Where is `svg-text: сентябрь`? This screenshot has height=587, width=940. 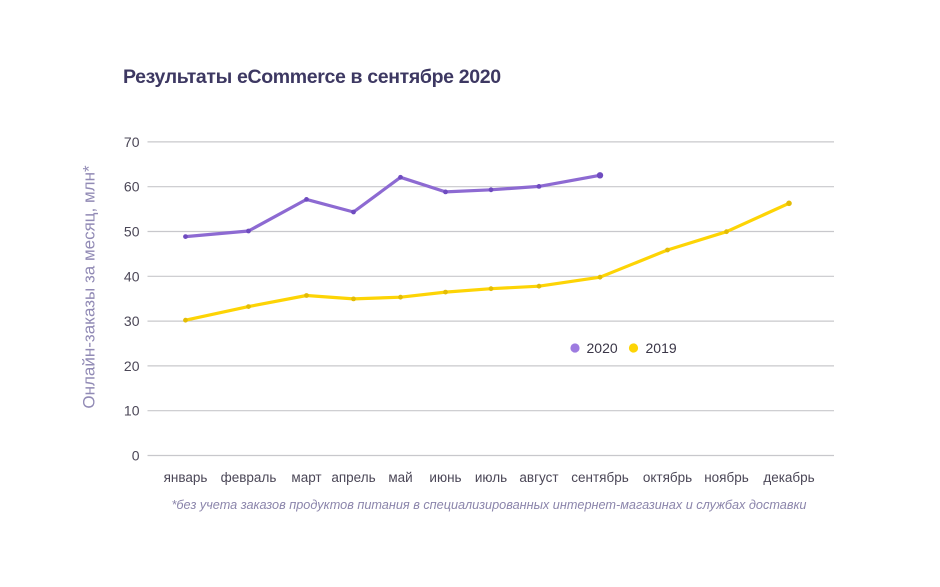
svg-text: сентябрь is located at coordinates (599, 477).